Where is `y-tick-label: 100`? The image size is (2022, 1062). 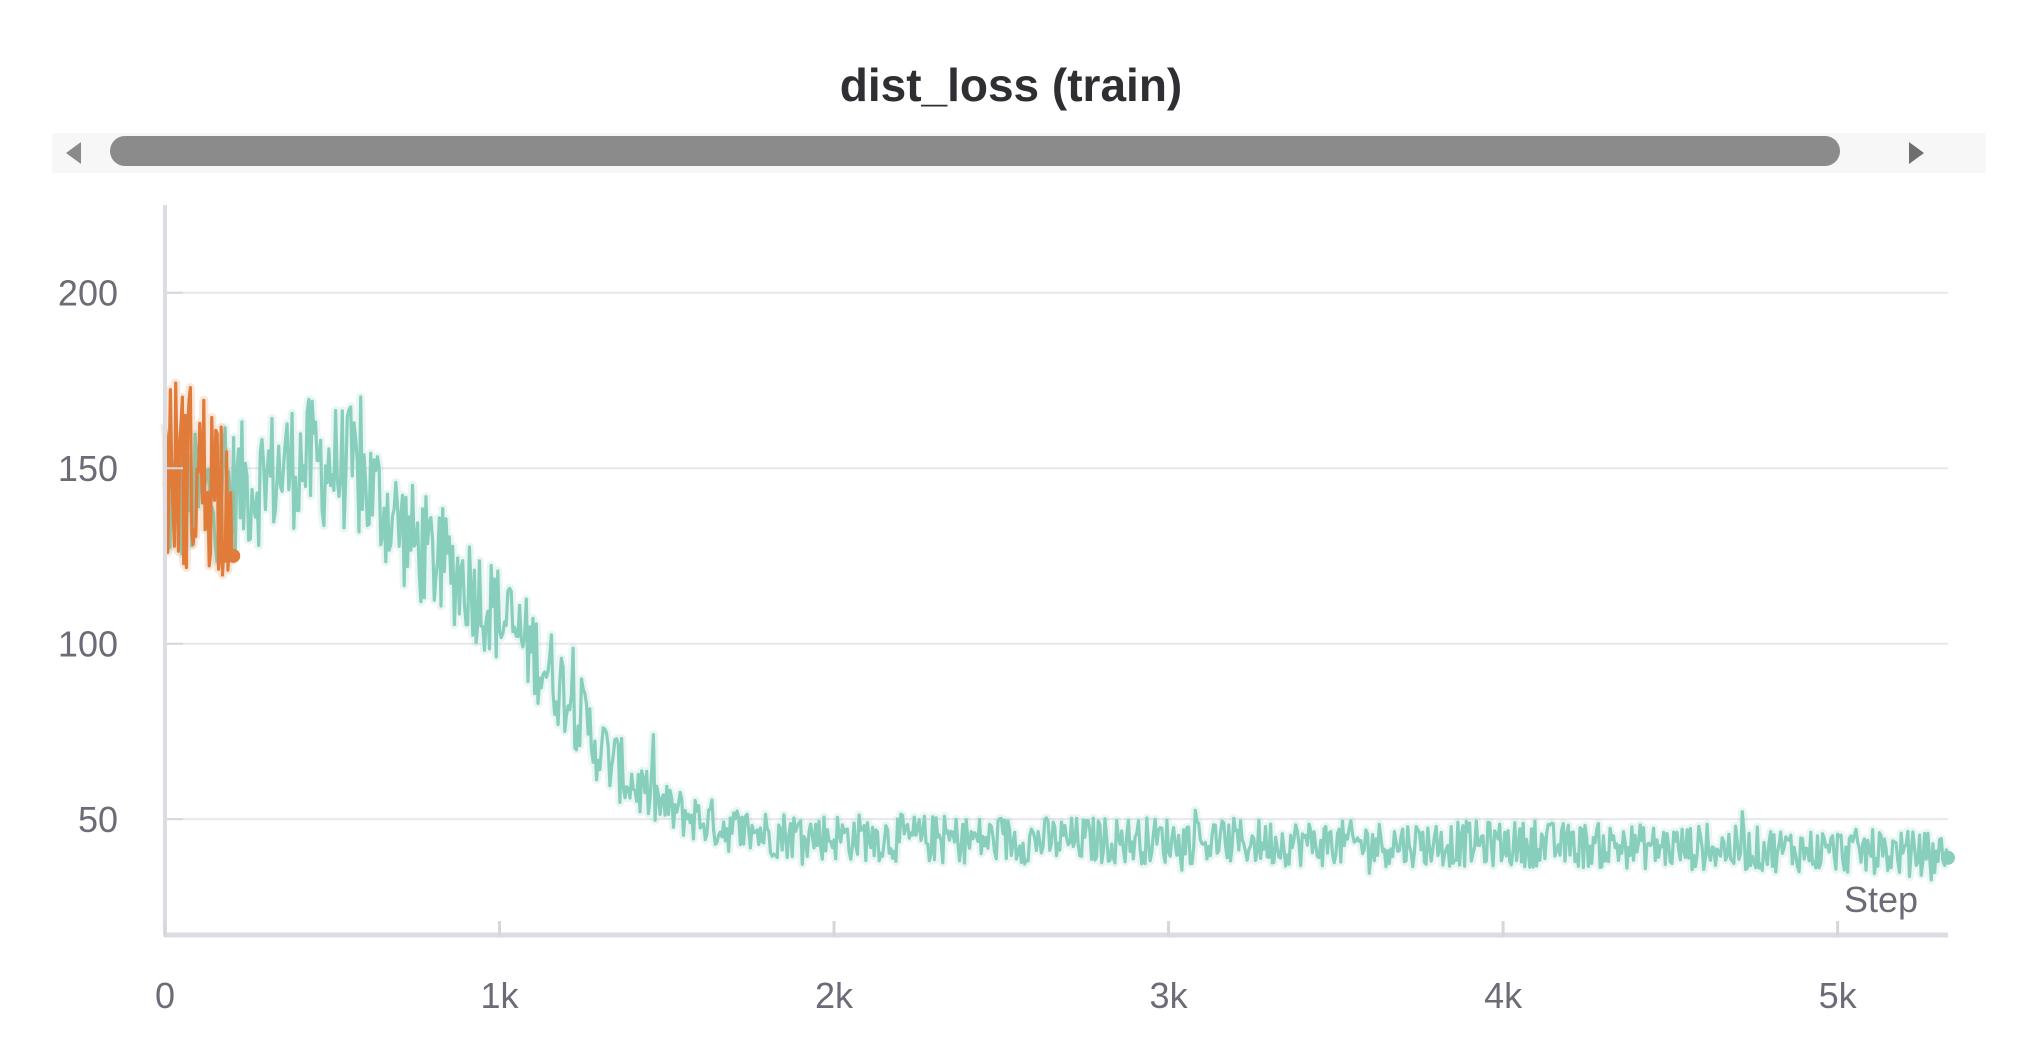 y-tick-label: 100 is located at coordinates (88, 644).